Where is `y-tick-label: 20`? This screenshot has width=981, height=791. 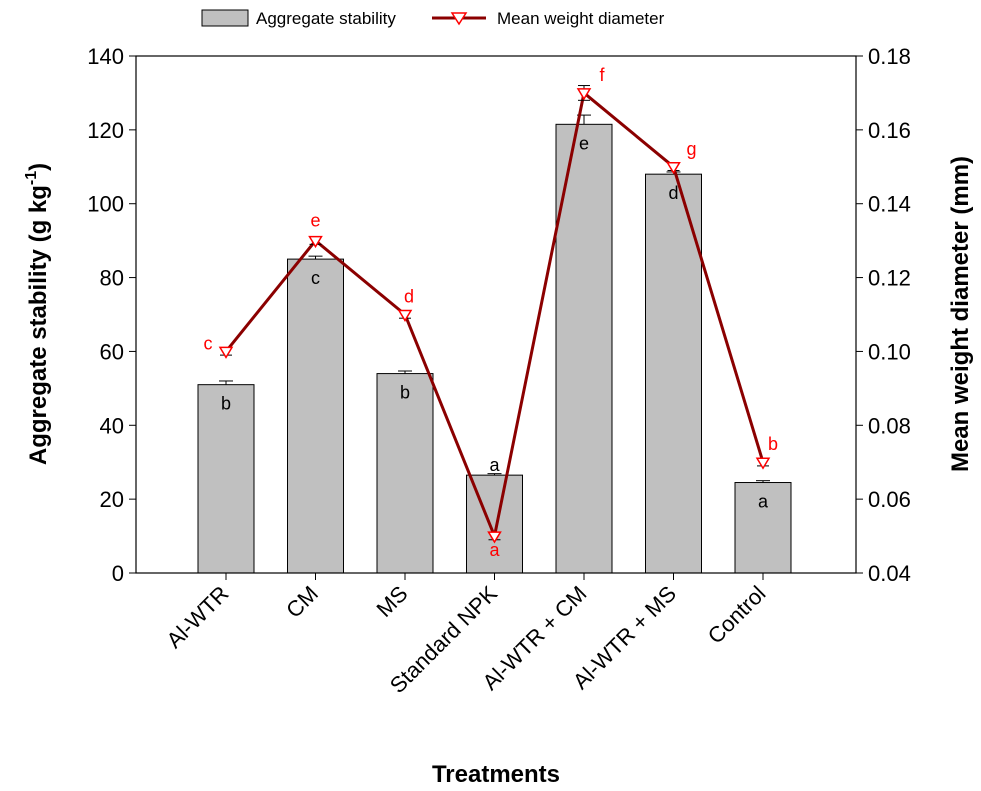
y-tick-label: 20 is located at coordinates (112, 499).